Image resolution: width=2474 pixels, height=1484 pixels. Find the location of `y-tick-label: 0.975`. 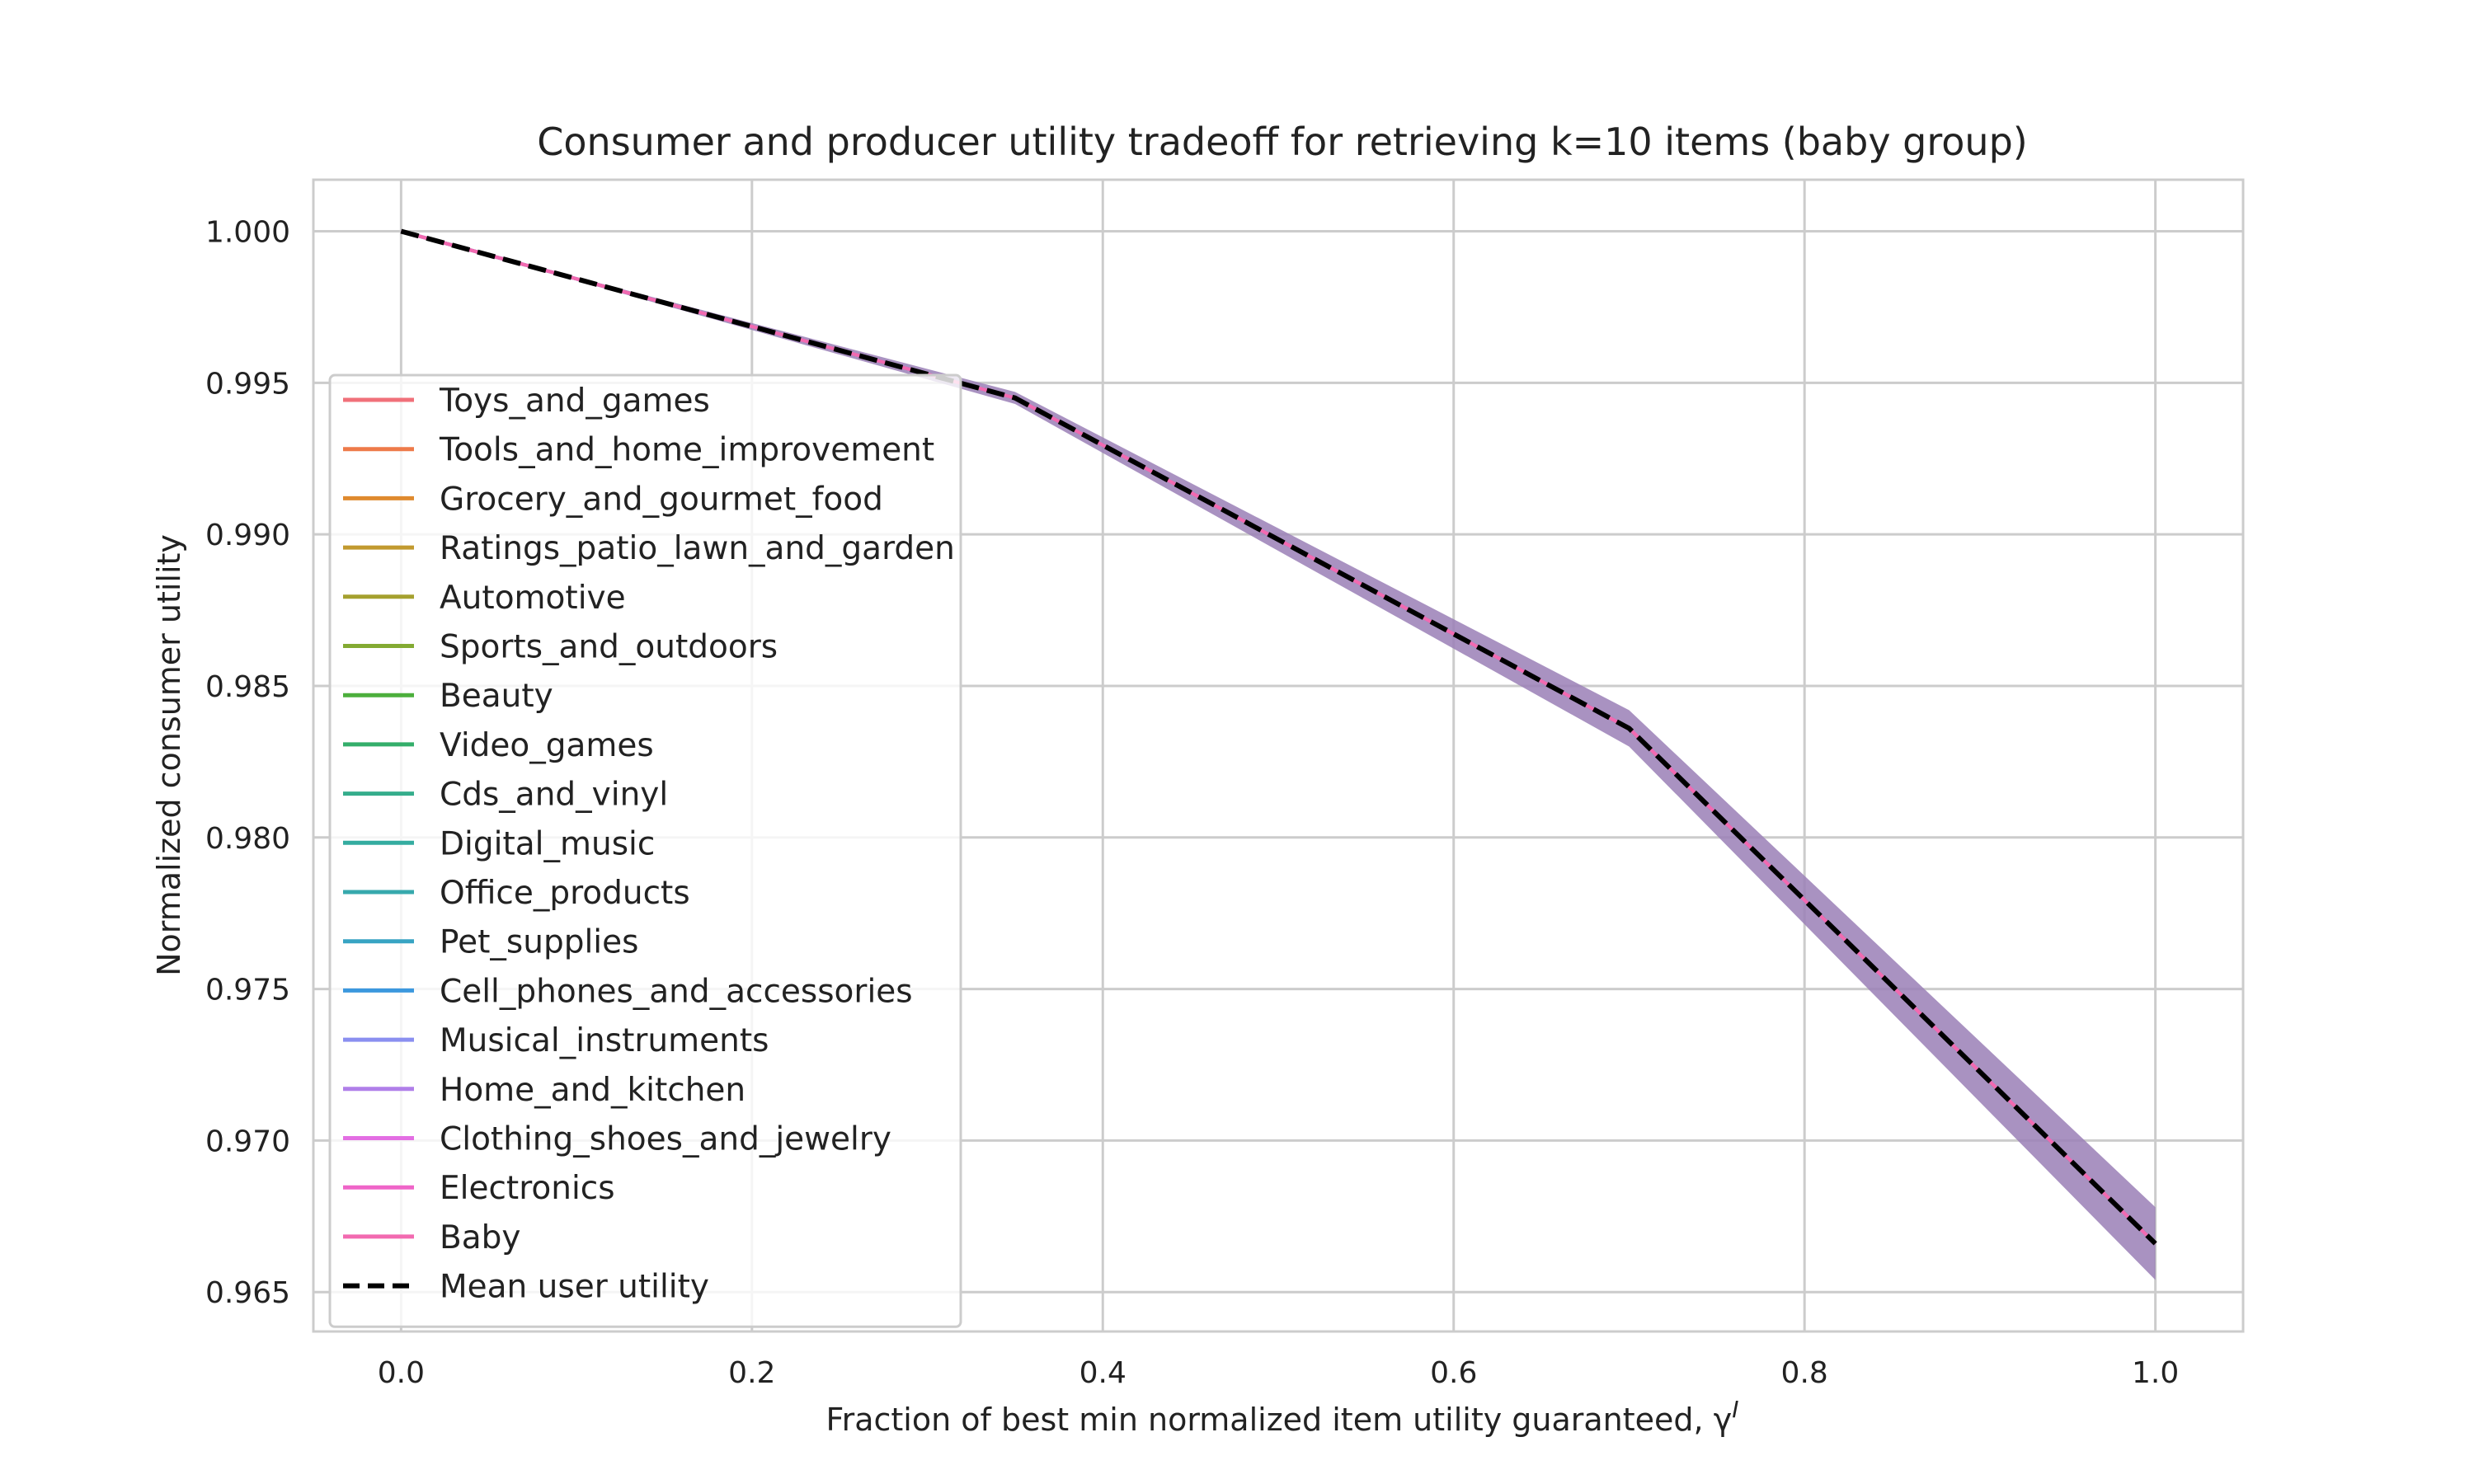

y-tick-label: 0.975 is located at coordinates (247, 991).